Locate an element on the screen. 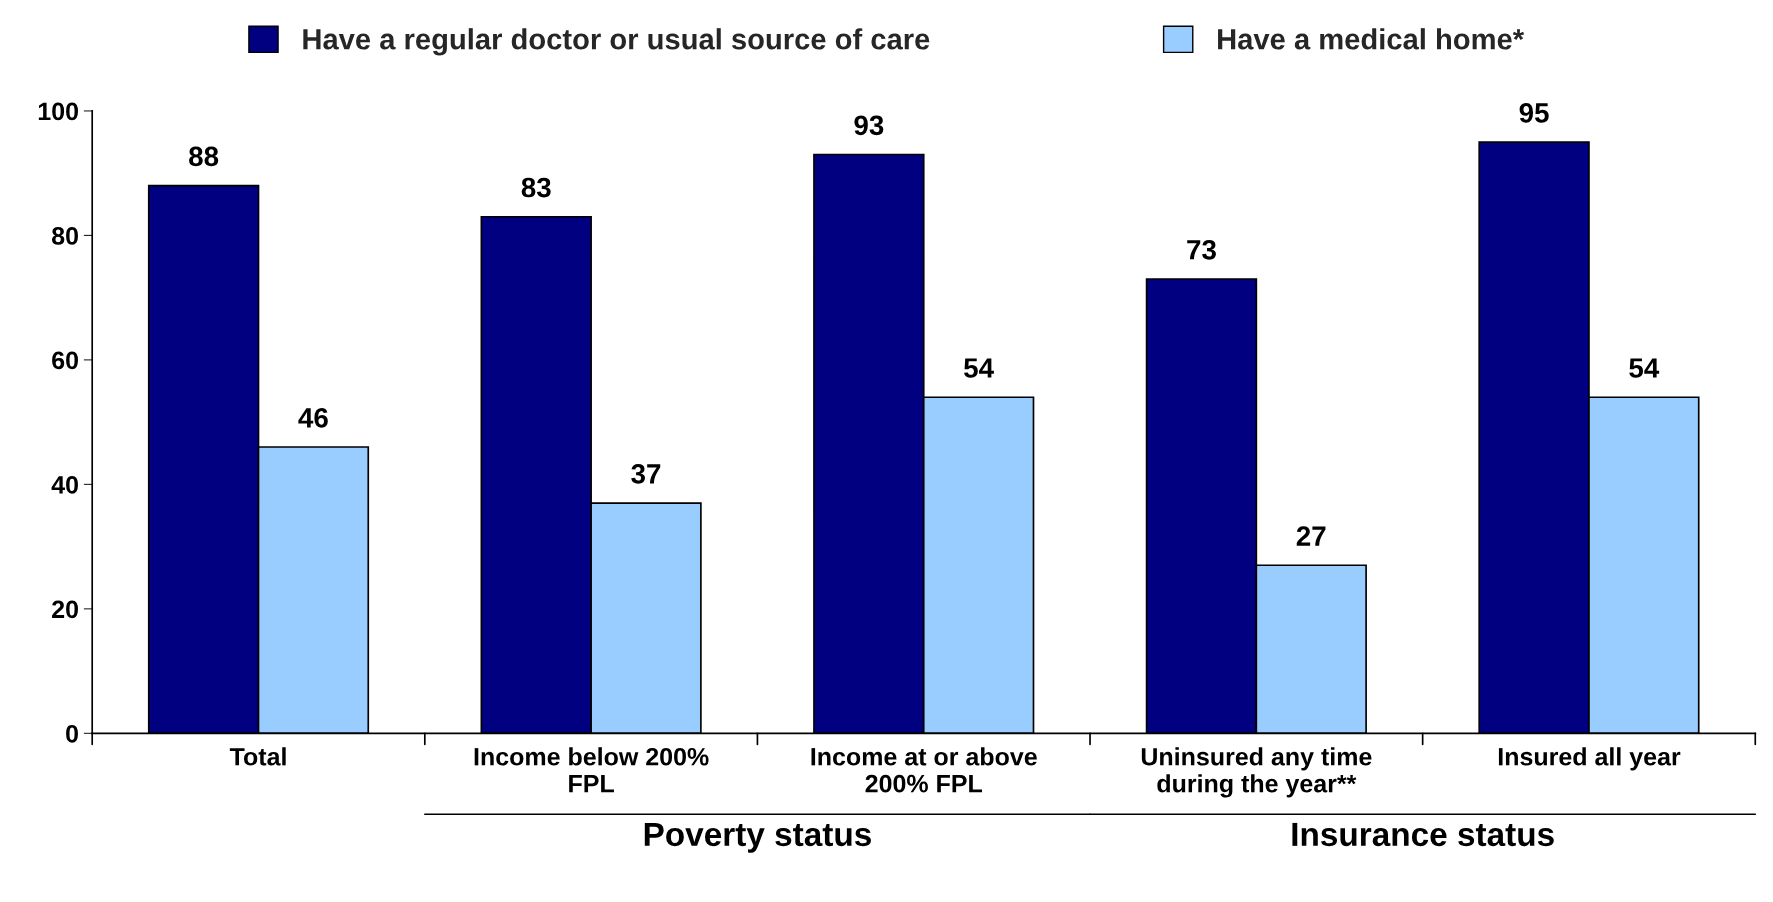  data-label: 73 is located at coordinates (1201, 249).